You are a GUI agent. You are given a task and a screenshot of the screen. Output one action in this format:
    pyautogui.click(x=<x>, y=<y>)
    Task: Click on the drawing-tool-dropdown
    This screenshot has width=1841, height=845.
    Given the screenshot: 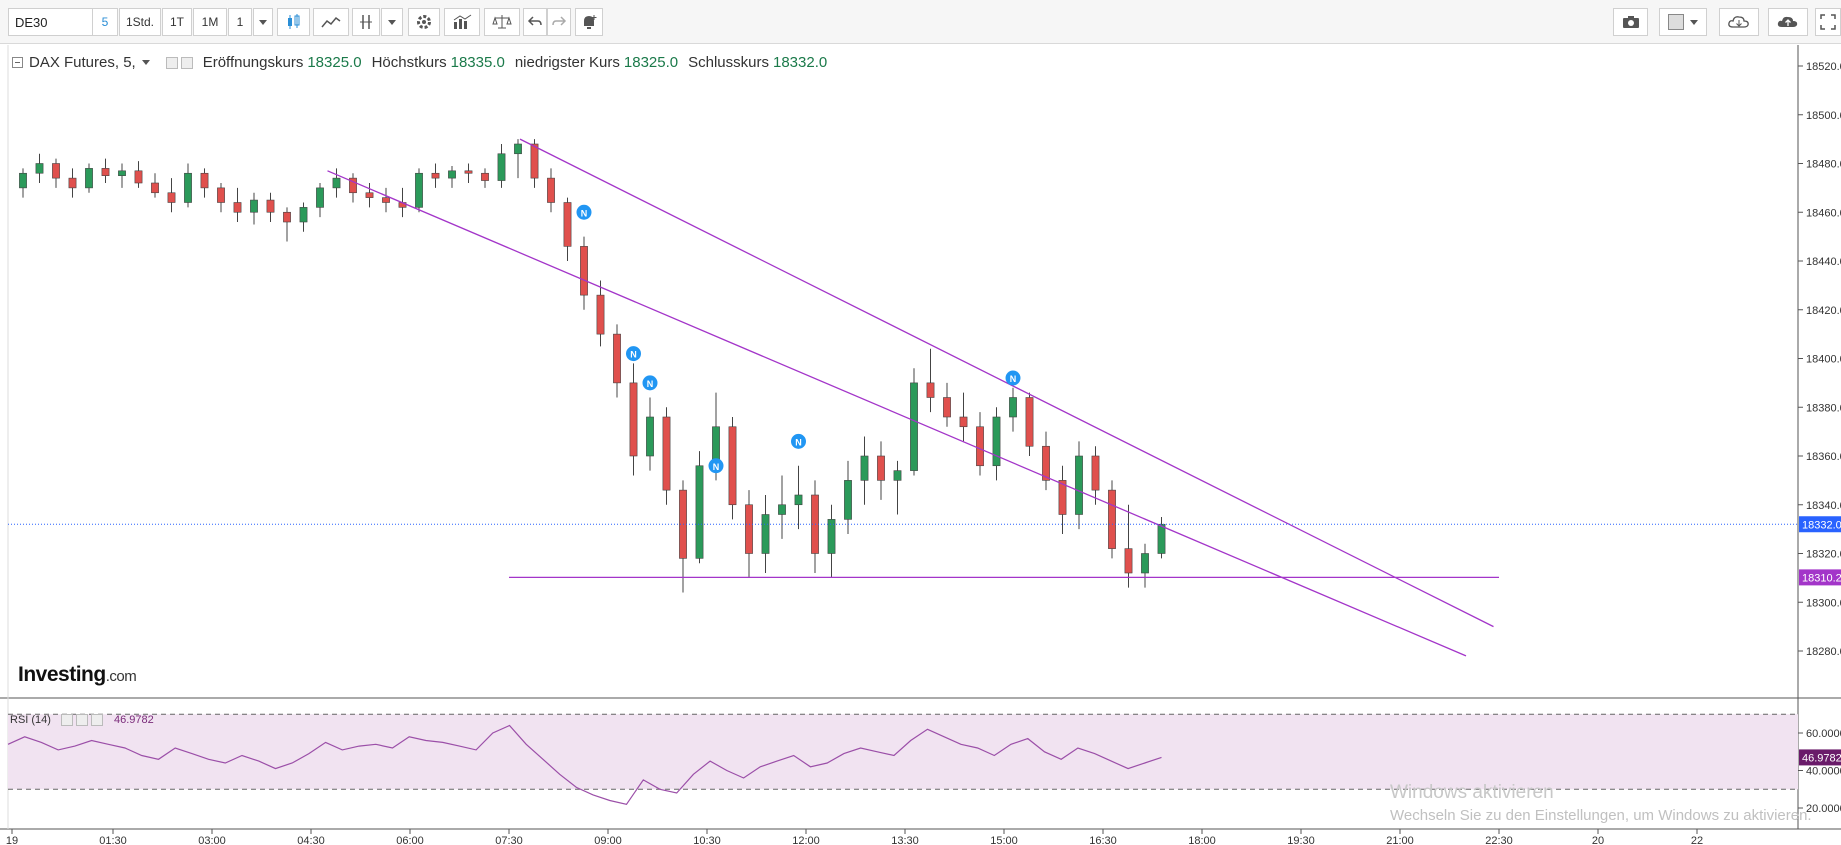 What is the action you would take?
    pyautogui.click(x=392, y=22)
    